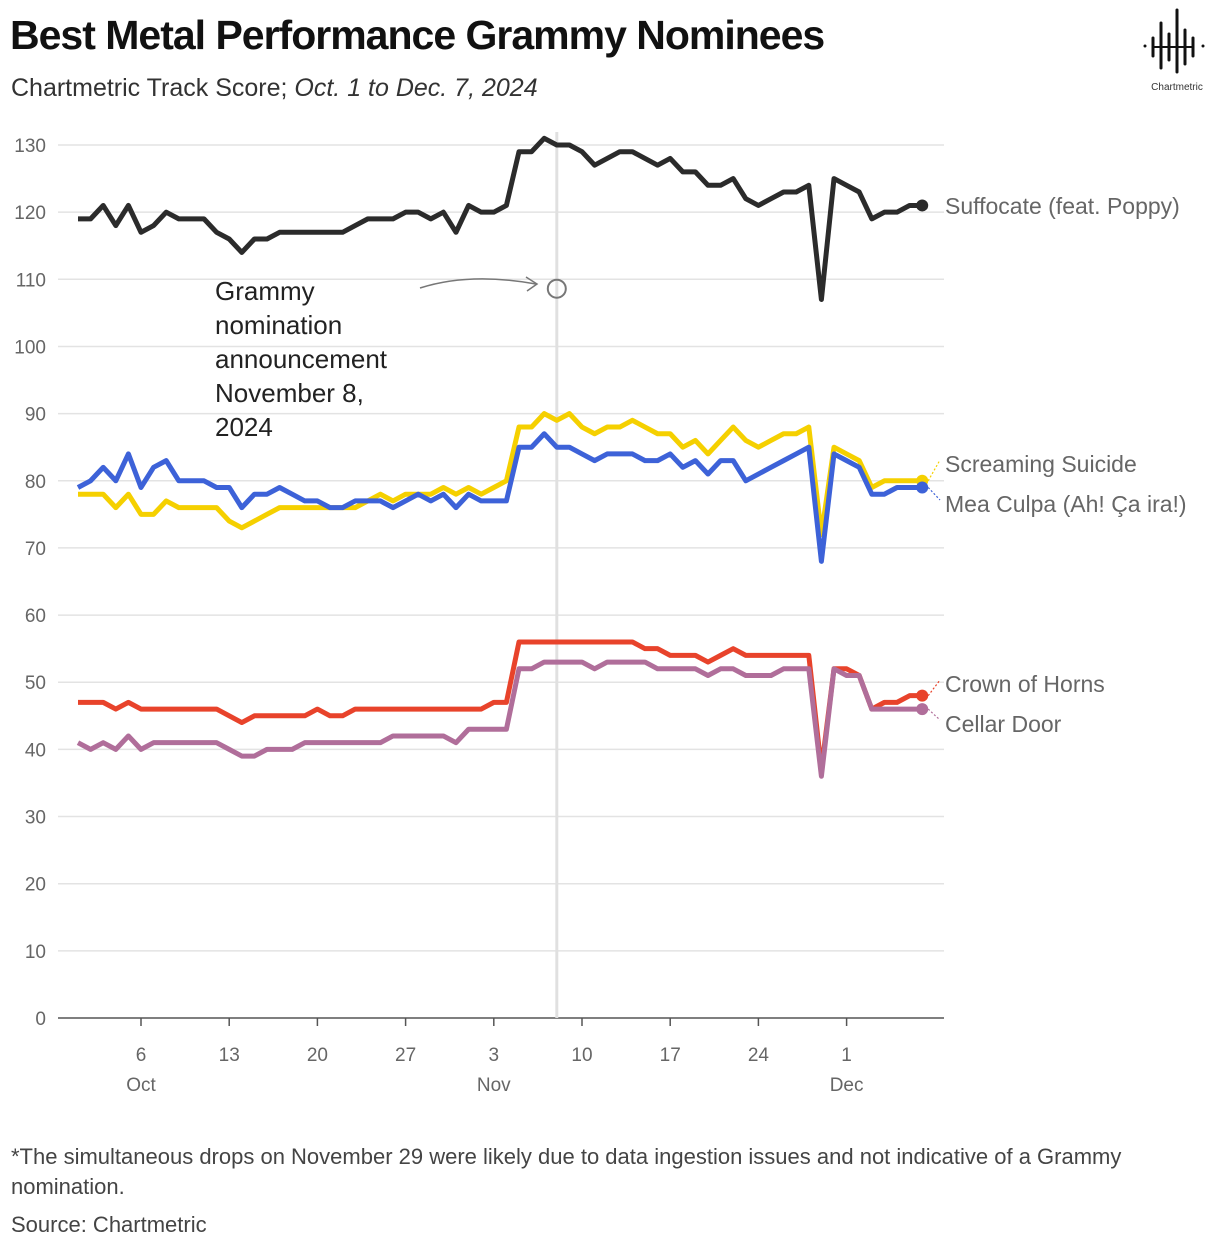  Describe the element at coordinates (40, 1019) in the screenshot. I see `y-tick-label: 0` at that location.